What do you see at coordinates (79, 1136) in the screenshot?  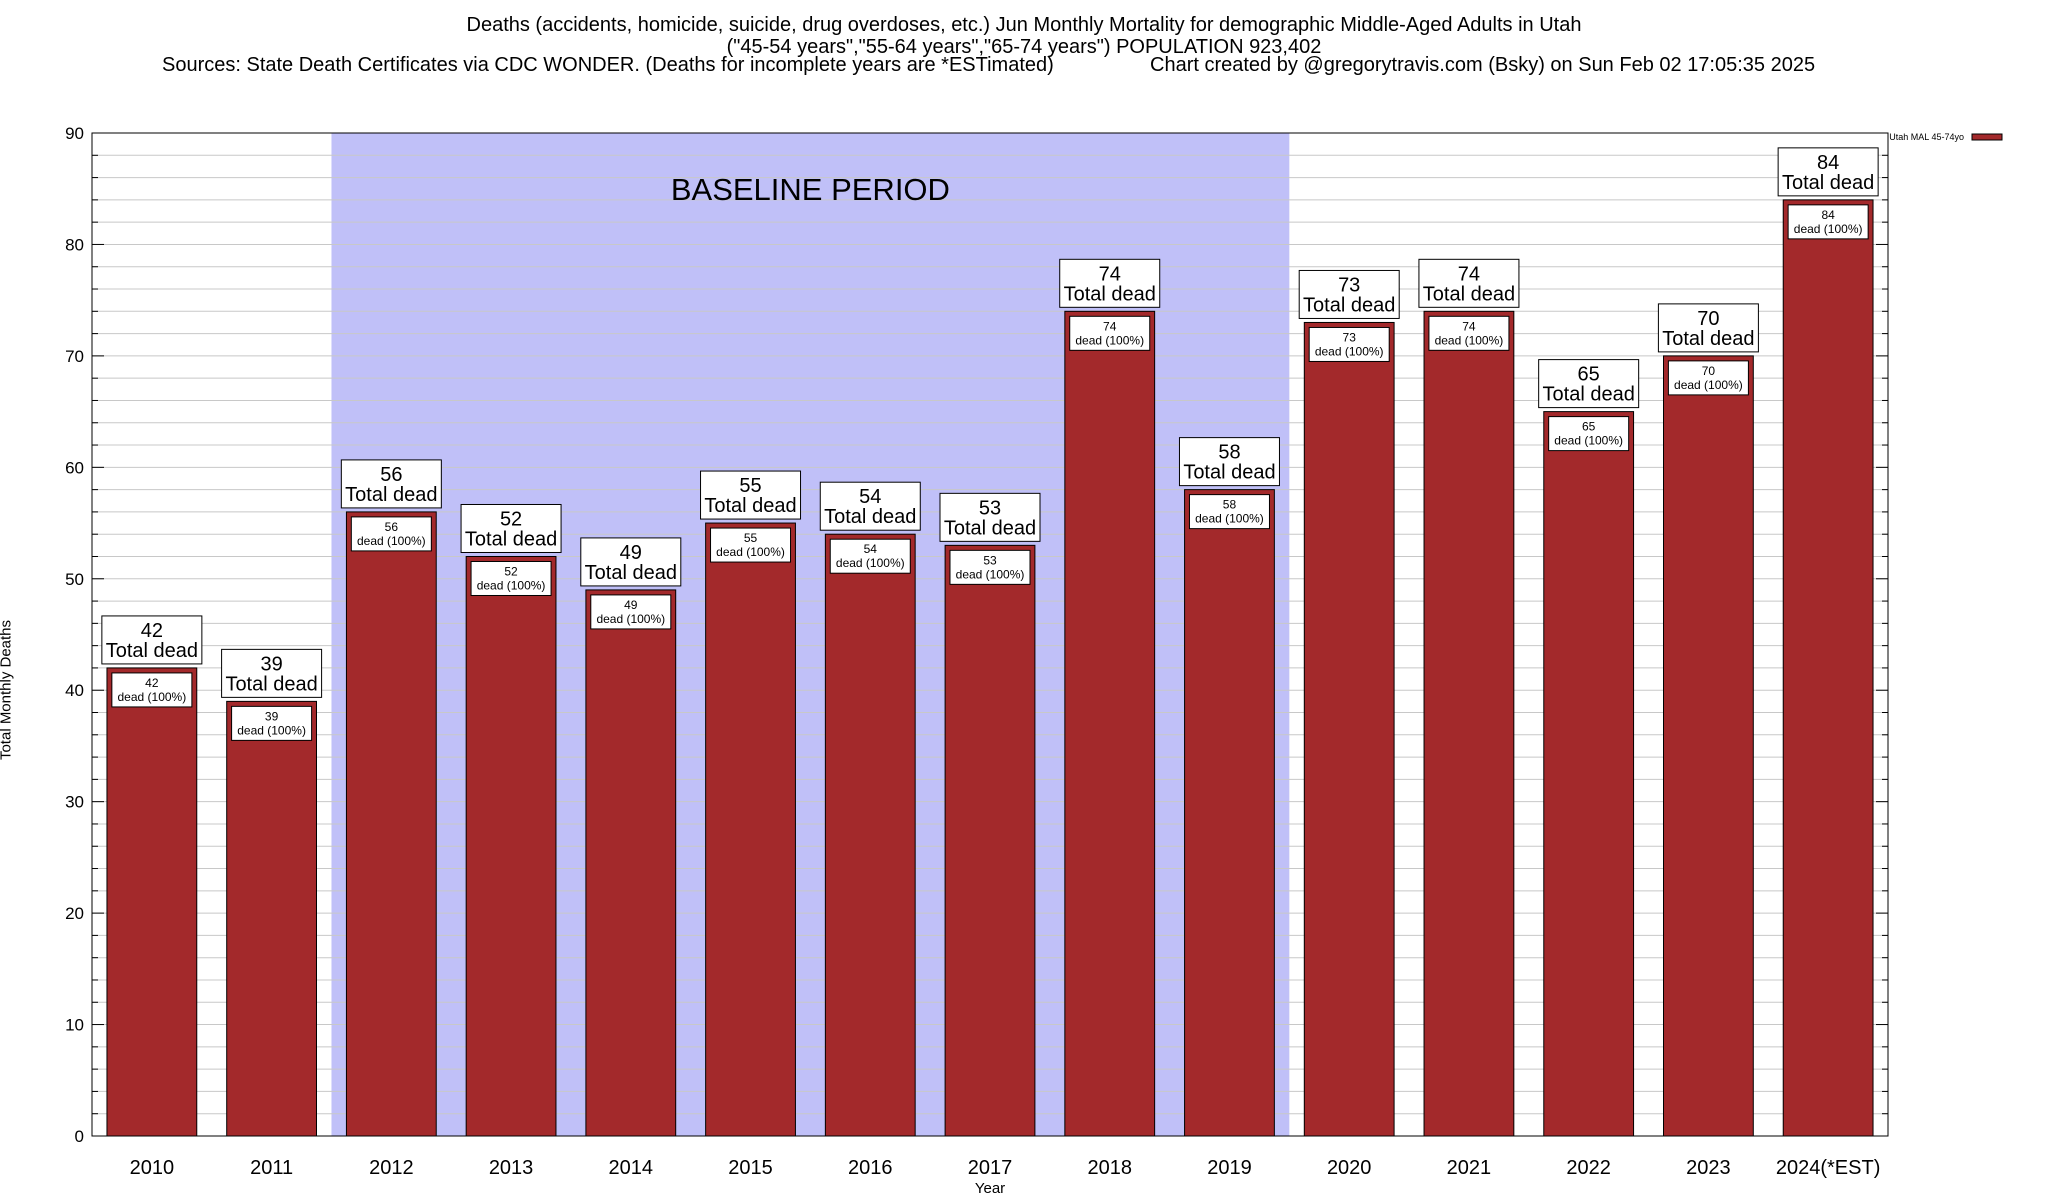 I see `y-tick-label: 0` at bounding box center [79, 1136].